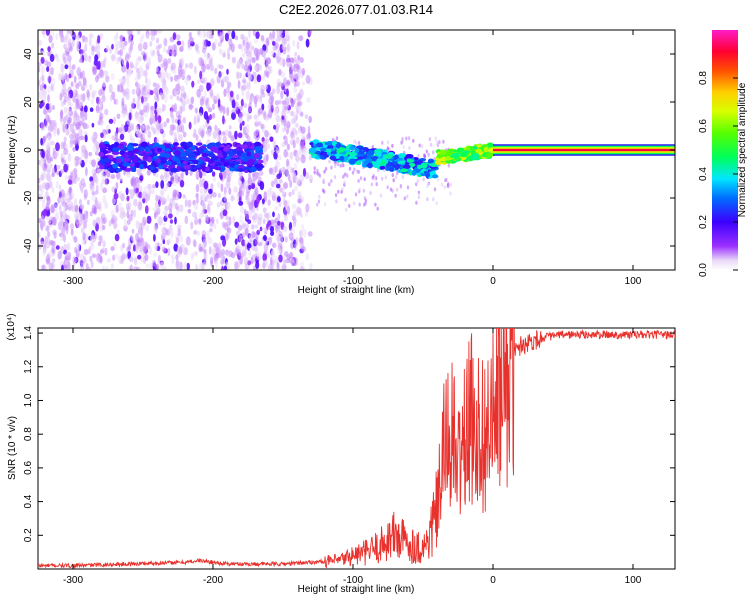 The height and width of the screenshot is (600, 750). I want to click on x-tick-label: 100, so click(633, 281).